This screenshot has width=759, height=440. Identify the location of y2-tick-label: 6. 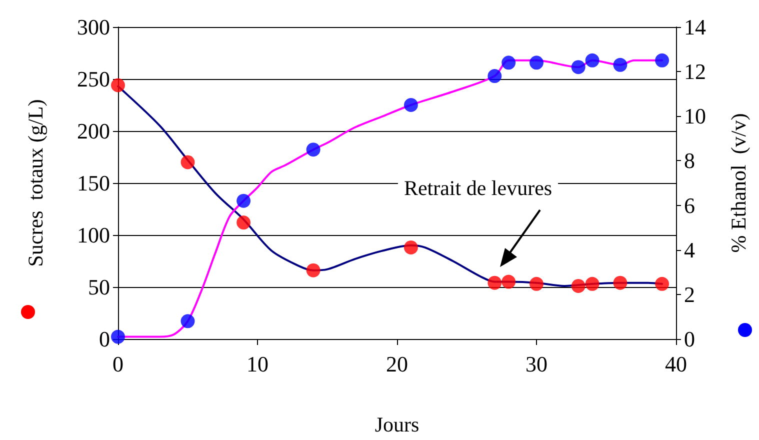
(689, 205).